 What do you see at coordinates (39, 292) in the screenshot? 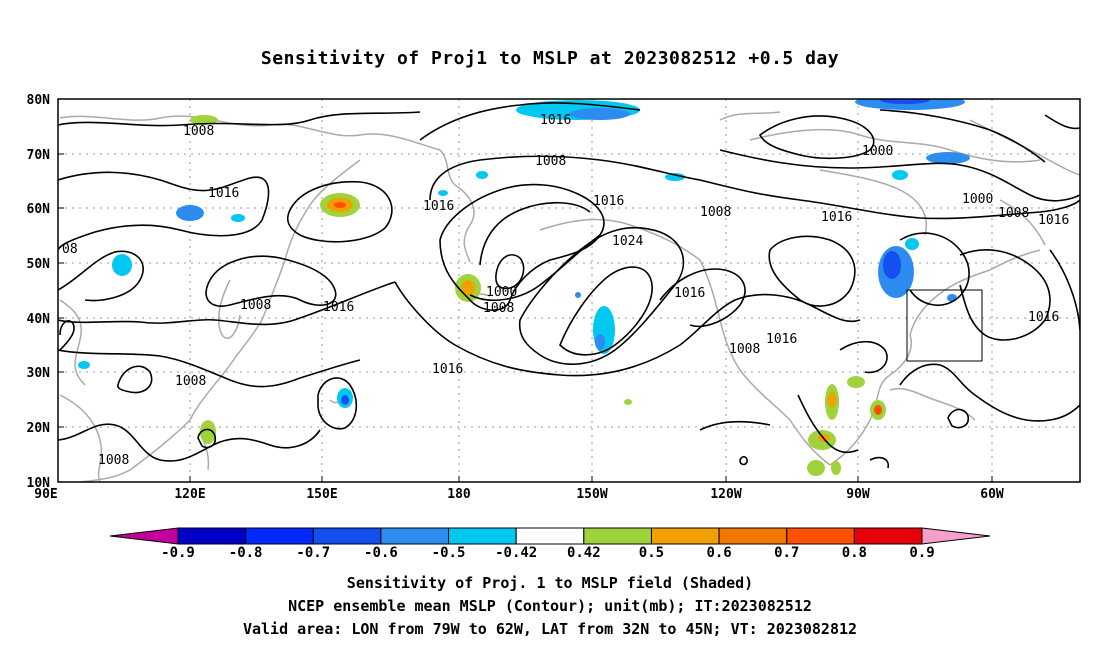
I see `latitude-labels: 80N 70N 60N 50N 40N 30N 20N 10N` at bounding box center [39, 292].